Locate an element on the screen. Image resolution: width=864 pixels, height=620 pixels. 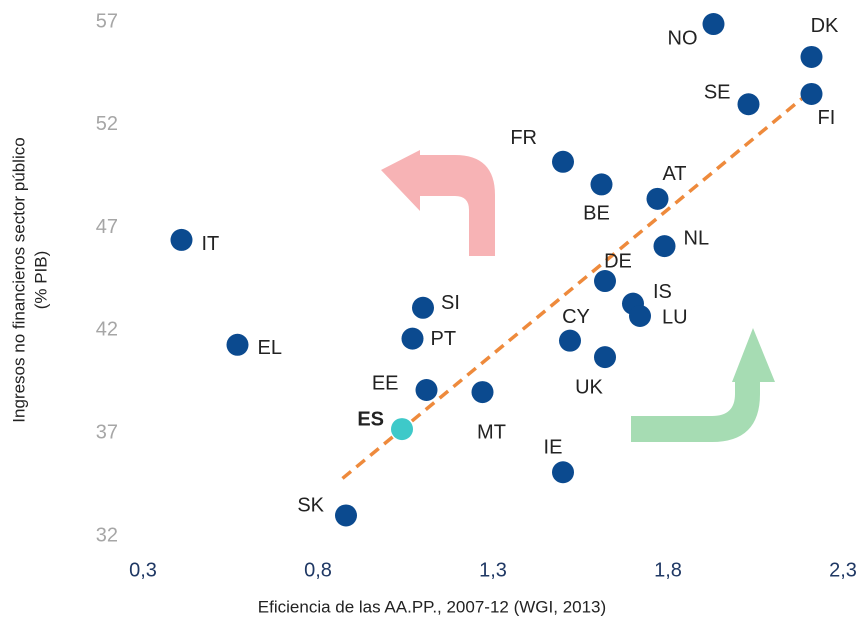
point-label: MT is located at coordinates (491, 432).